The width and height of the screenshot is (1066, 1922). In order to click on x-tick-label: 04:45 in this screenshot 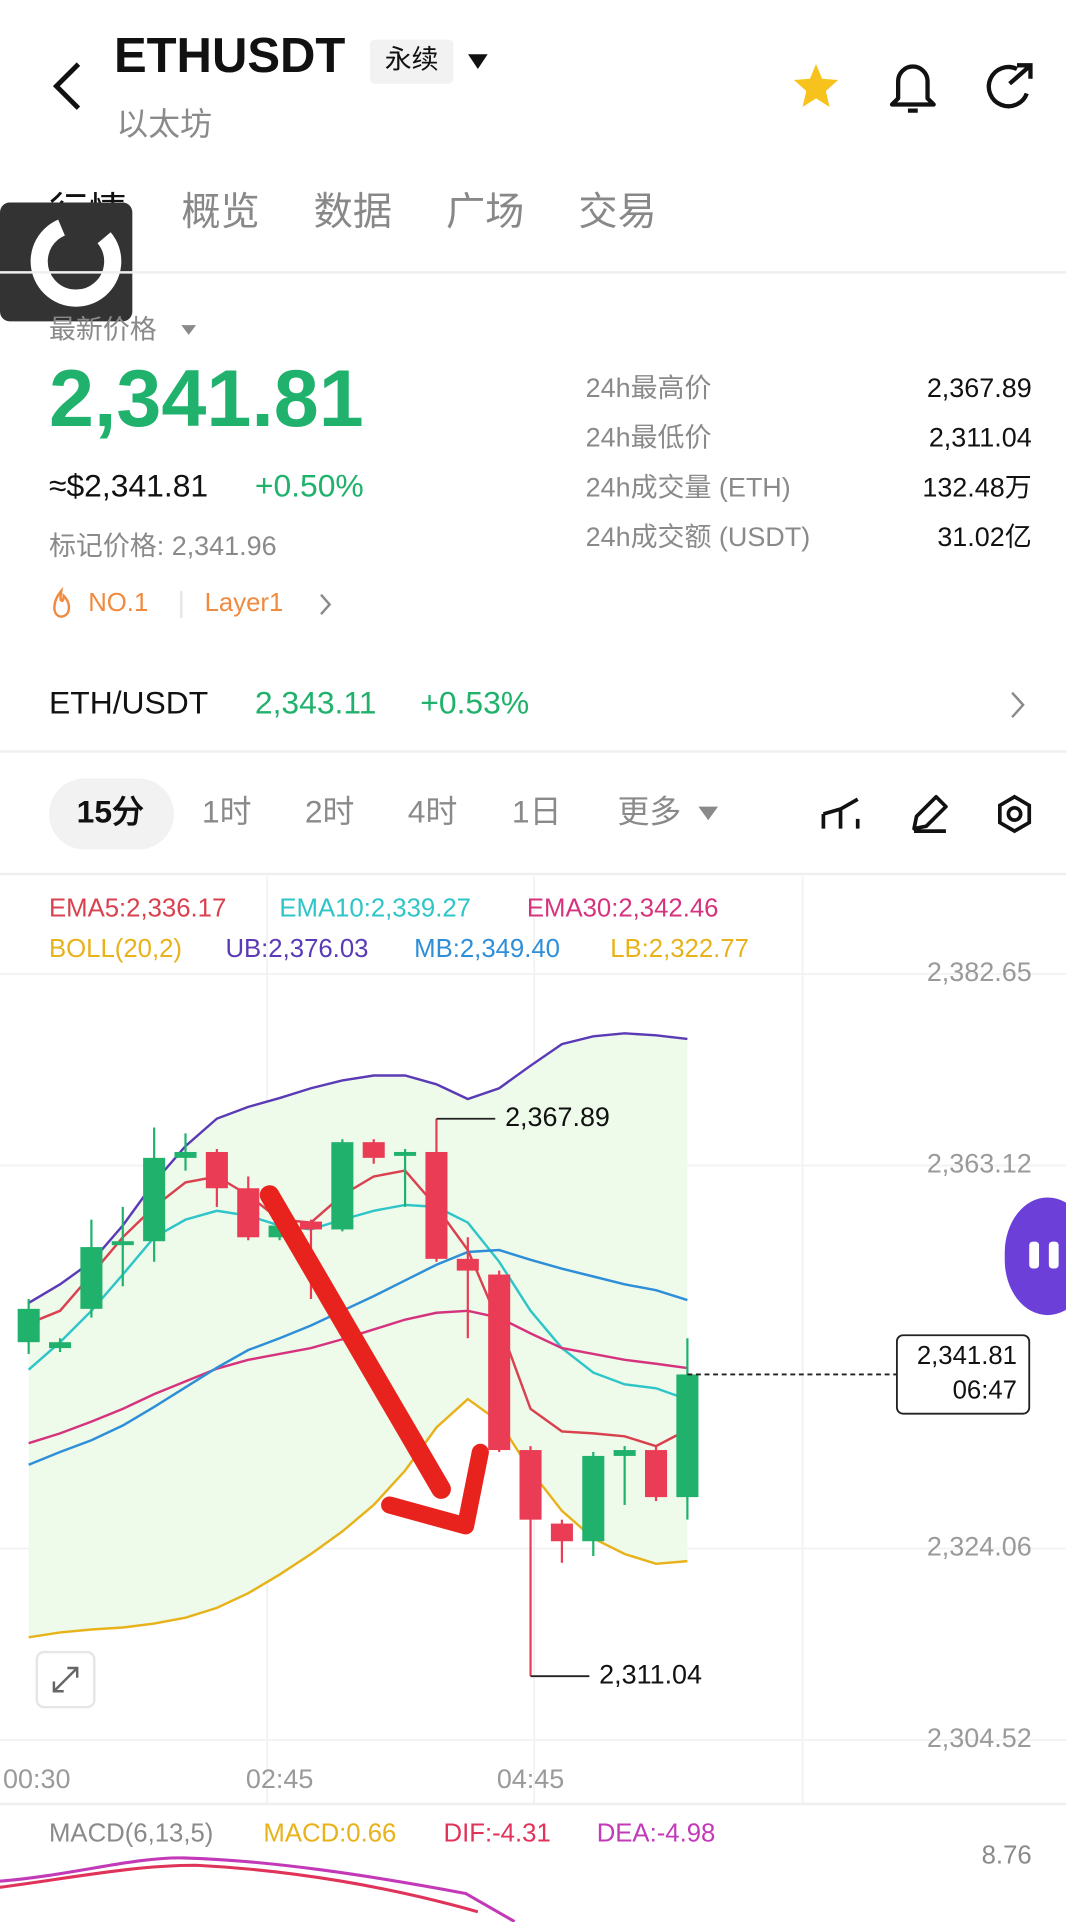, I will do `click(530, 1779)`.